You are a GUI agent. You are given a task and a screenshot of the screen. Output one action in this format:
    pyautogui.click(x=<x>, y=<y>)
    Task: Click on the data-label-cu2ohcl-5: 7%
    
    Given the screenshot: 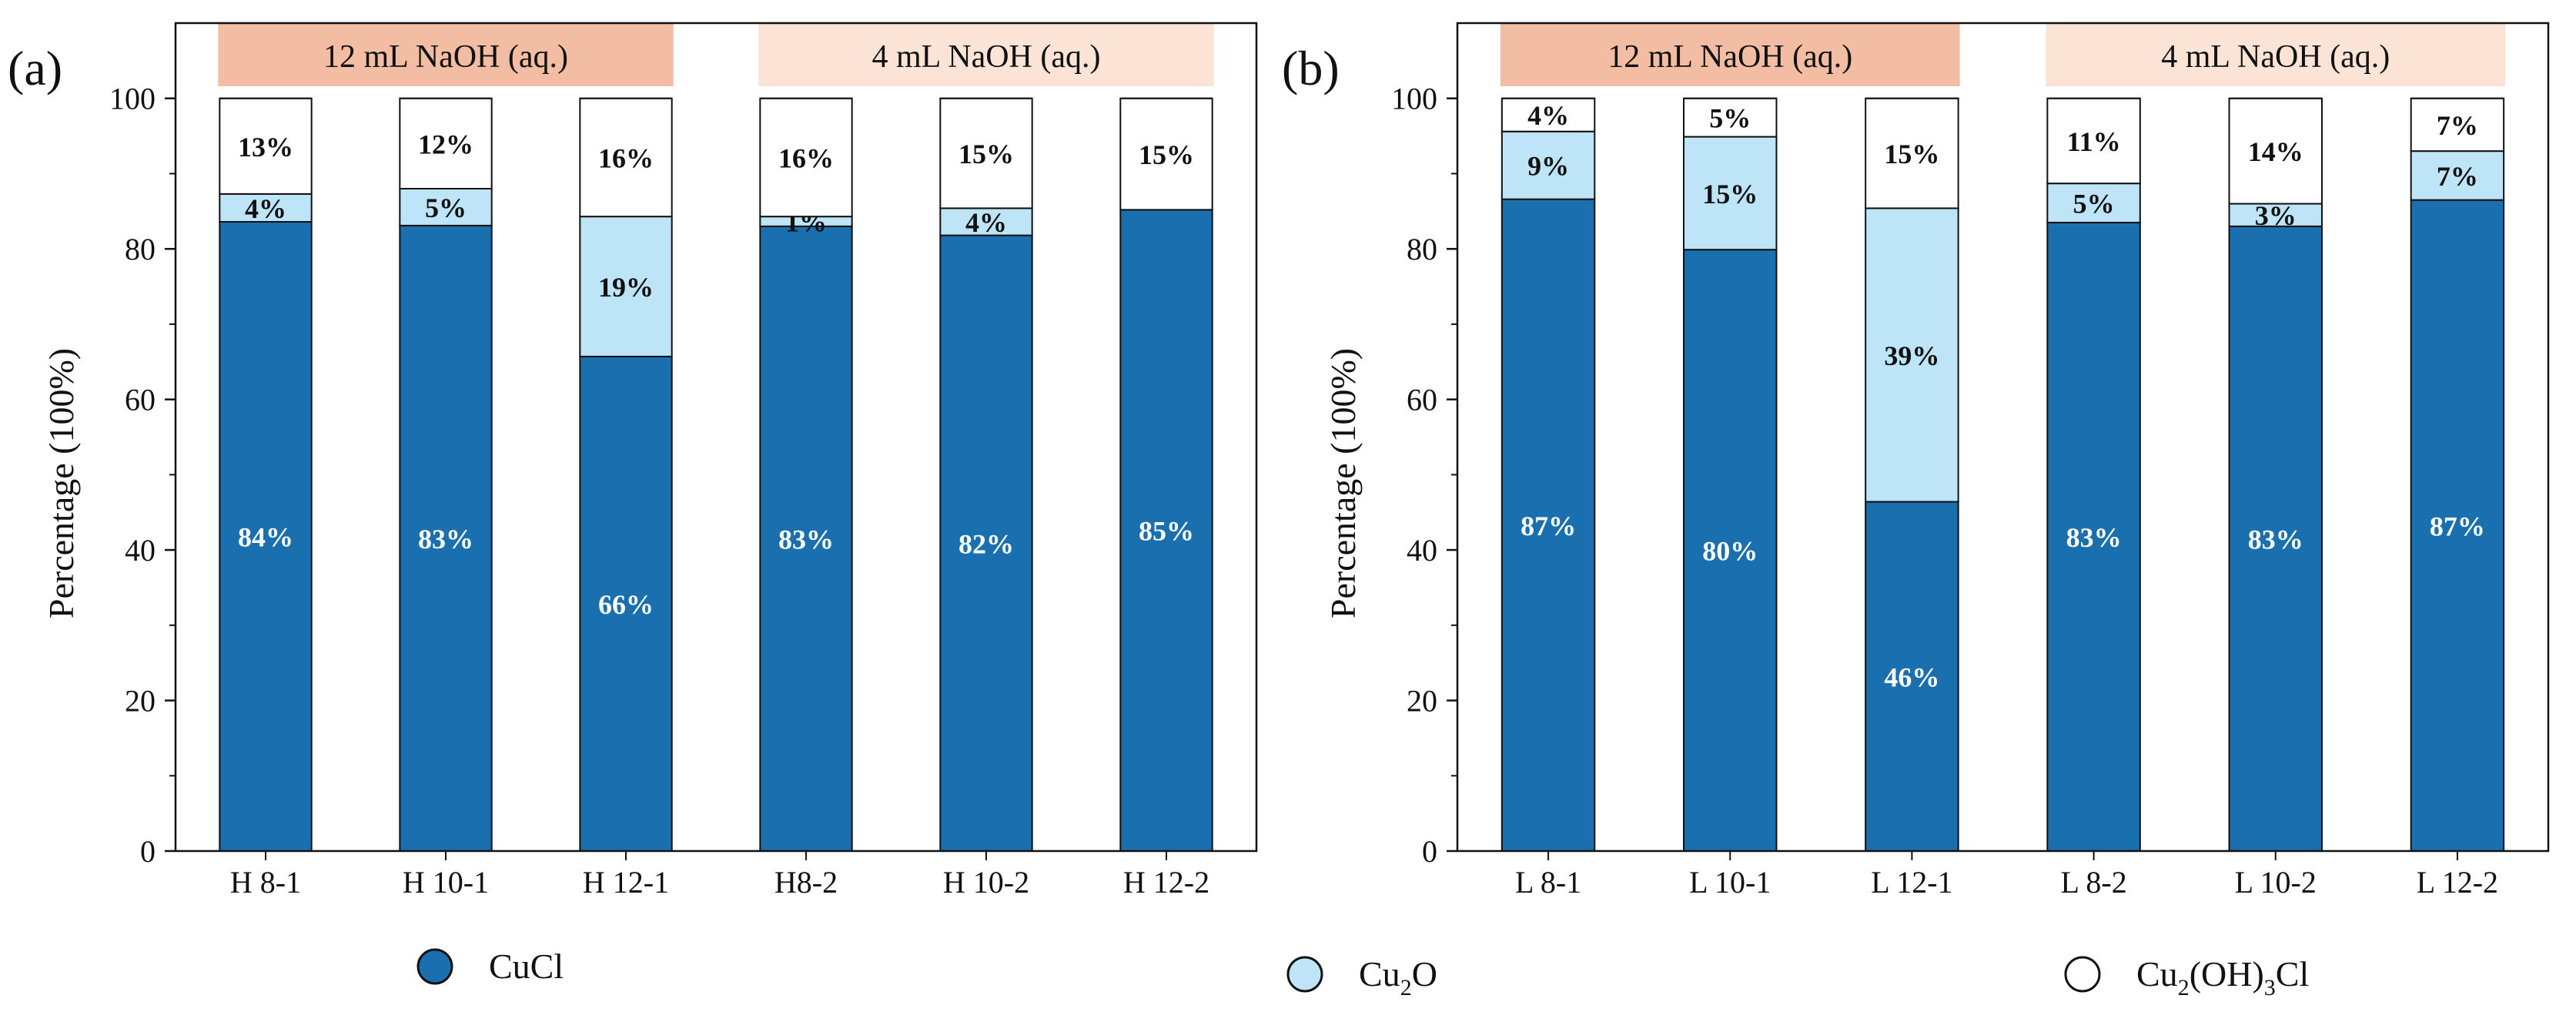 What is the action you would take?
    pyautogui.click(x=2458, y=125)
    